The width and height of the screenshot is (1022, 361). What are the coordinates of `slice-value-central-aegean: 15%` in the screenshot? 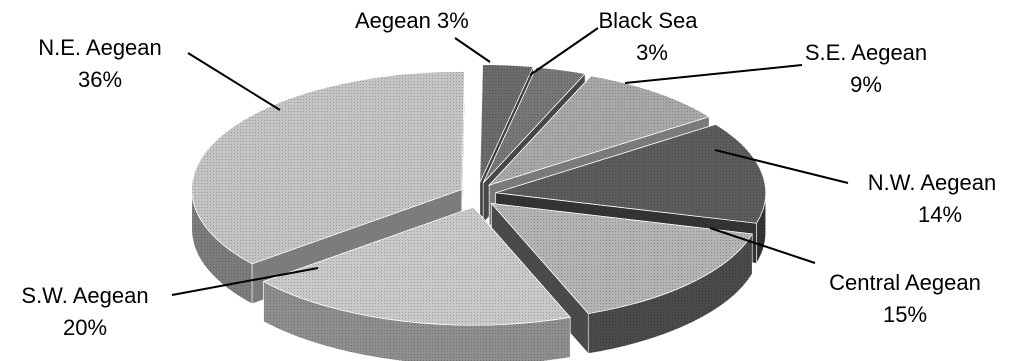 It's located at (905, 314).